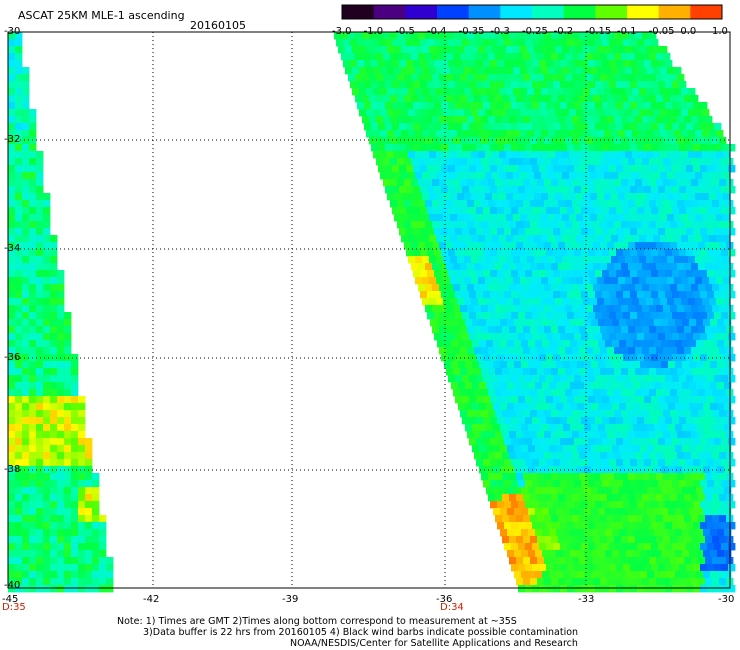  I want to click on lat-label: -38, so click(12, 469).